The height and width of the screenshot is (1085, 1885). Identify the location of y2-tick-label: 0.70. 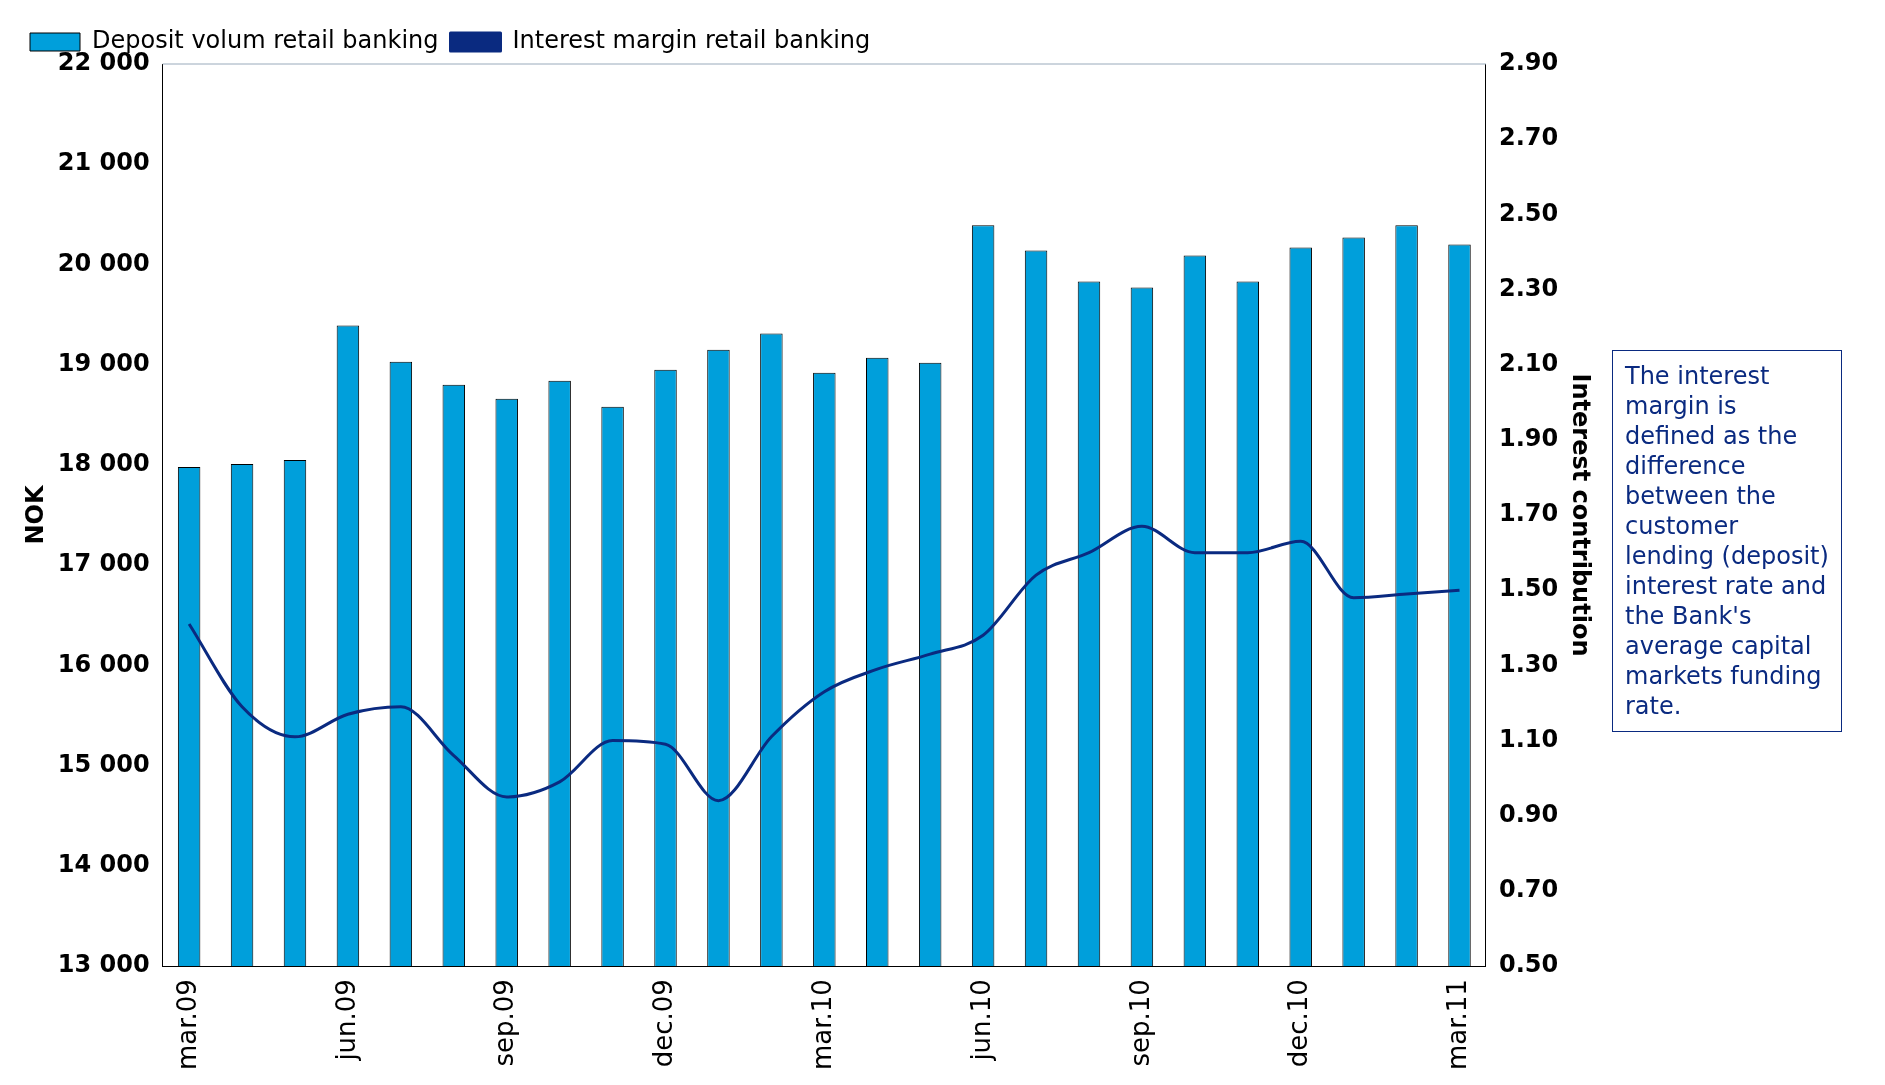
(1528, 889).